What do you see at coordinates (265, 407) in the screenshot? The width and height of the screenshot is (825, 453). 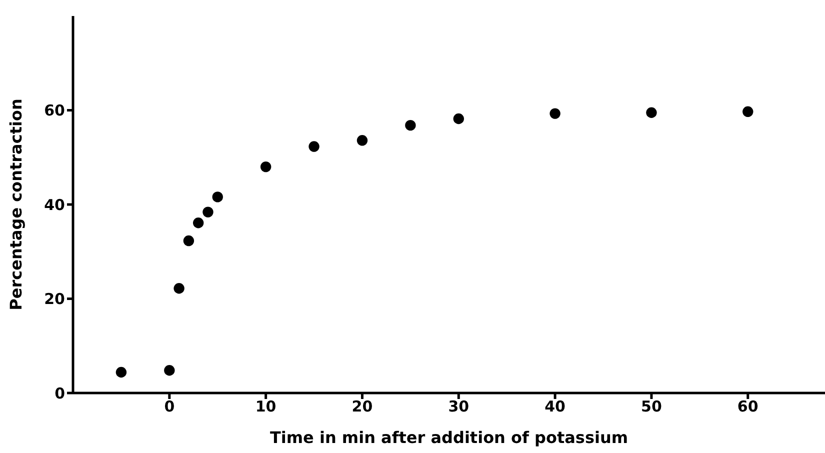 I see `x-tick-label: 10` at bounding box center [265, 407].